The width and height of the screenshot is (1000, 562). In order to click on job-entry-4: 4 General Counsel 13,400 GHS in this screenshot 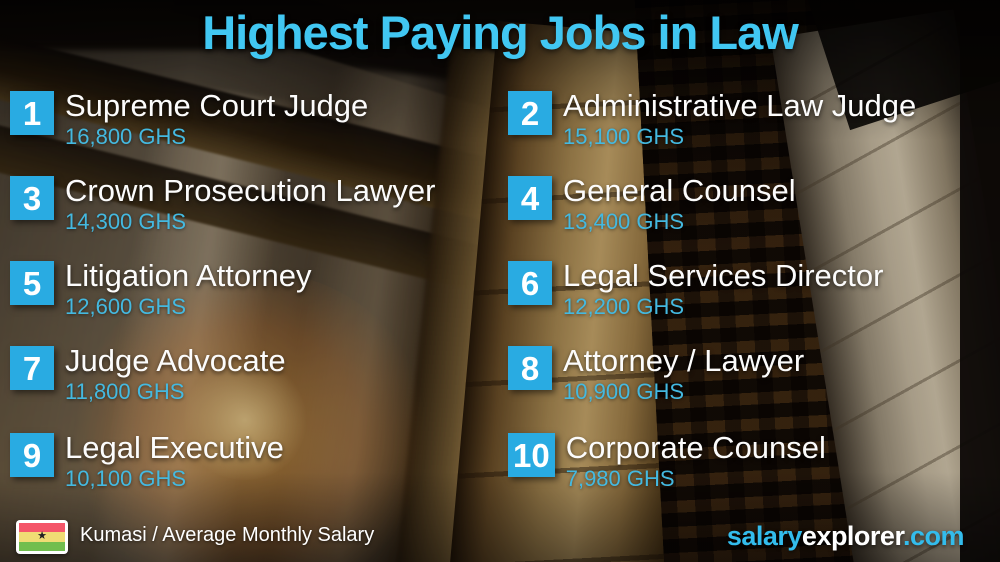, I will do `click(652, 204)`.